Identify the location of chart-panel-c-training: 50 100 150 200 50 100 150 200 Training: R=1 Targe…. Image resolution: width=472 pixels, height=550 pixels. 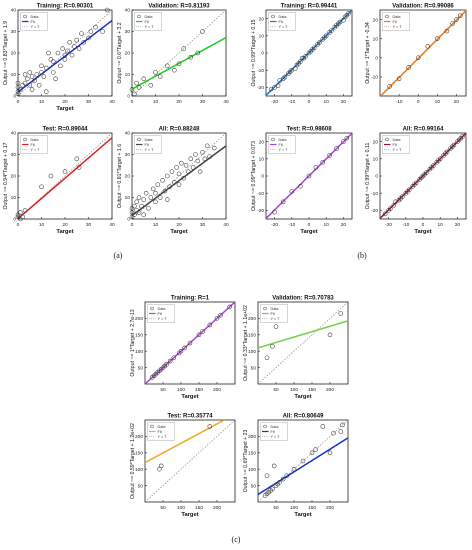
(183, 348).